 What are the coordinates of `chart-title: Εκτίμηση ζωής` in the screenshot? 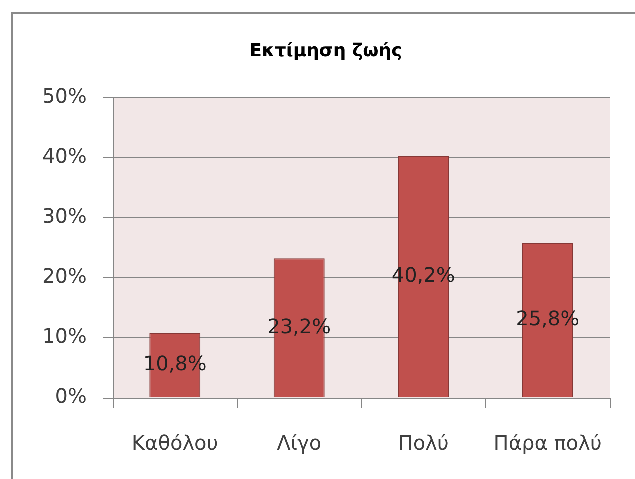 It's located at (326, 51).